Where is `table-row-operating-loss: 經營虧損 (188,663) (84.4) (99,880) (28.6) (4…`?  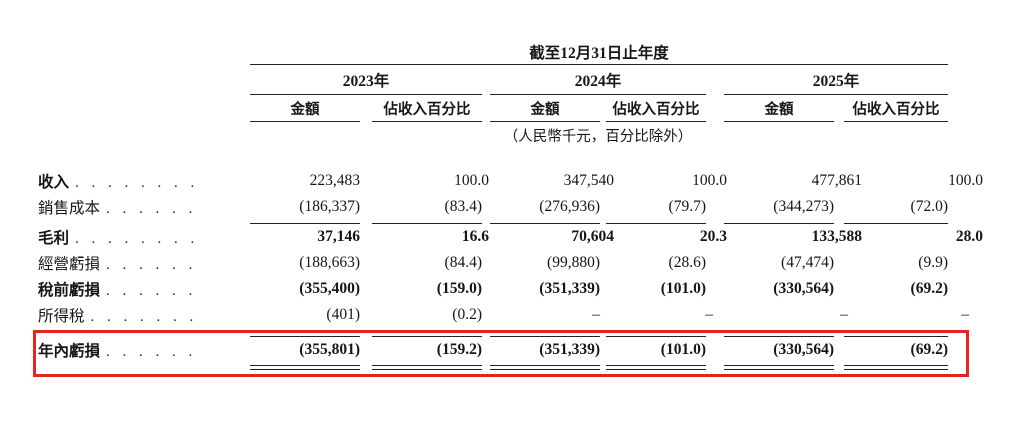
table-row-operating-loss: 經營虧損 (188,663) (84.4) (99,880) (28.6) (4… is located at coordinates (525, 263).